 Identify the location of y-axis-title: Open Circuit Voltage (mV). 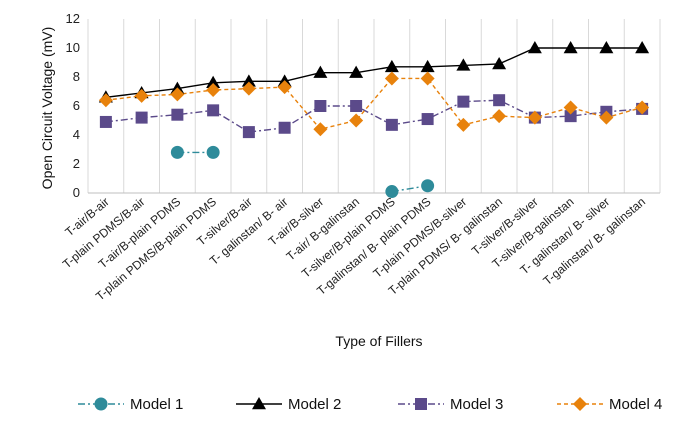
(47, 108).